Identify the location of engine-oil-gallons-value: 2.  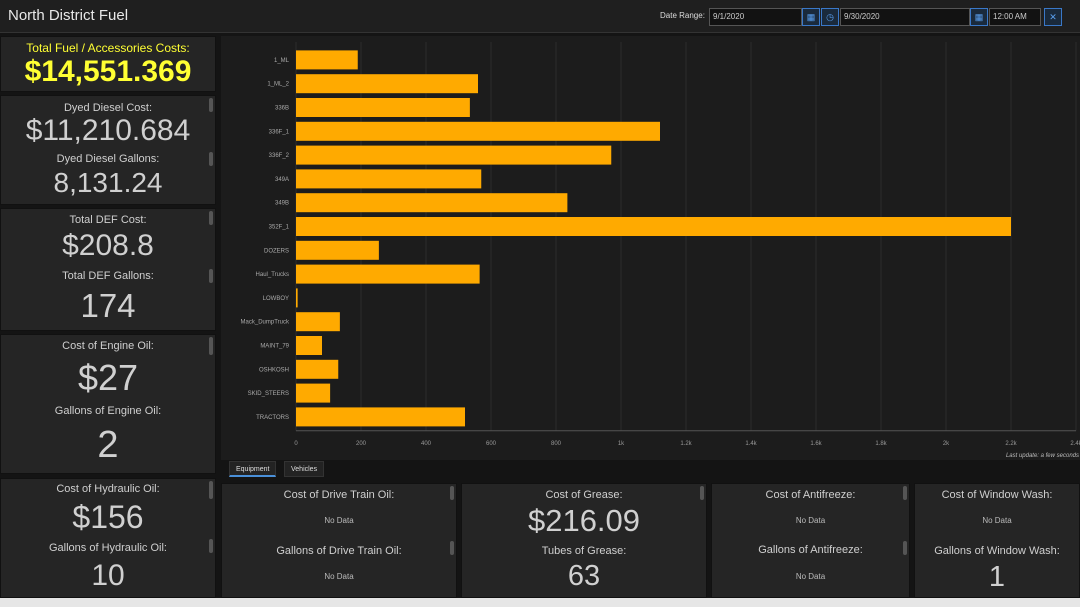
(108, 445).